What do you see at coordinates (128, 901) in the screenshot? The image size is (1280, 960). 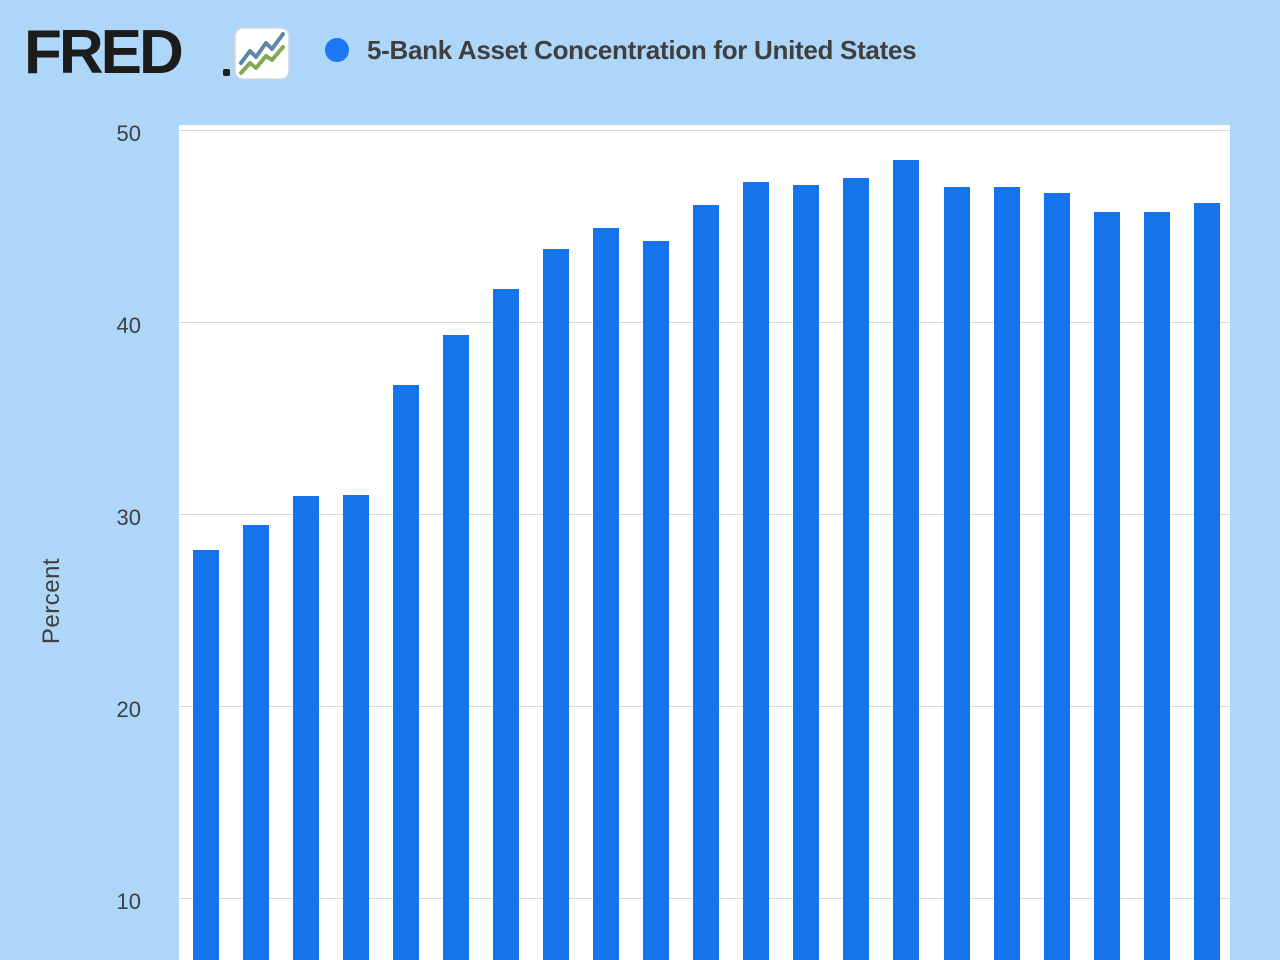 I see `y-tick-label: 10` at bounding box center [128, 901].